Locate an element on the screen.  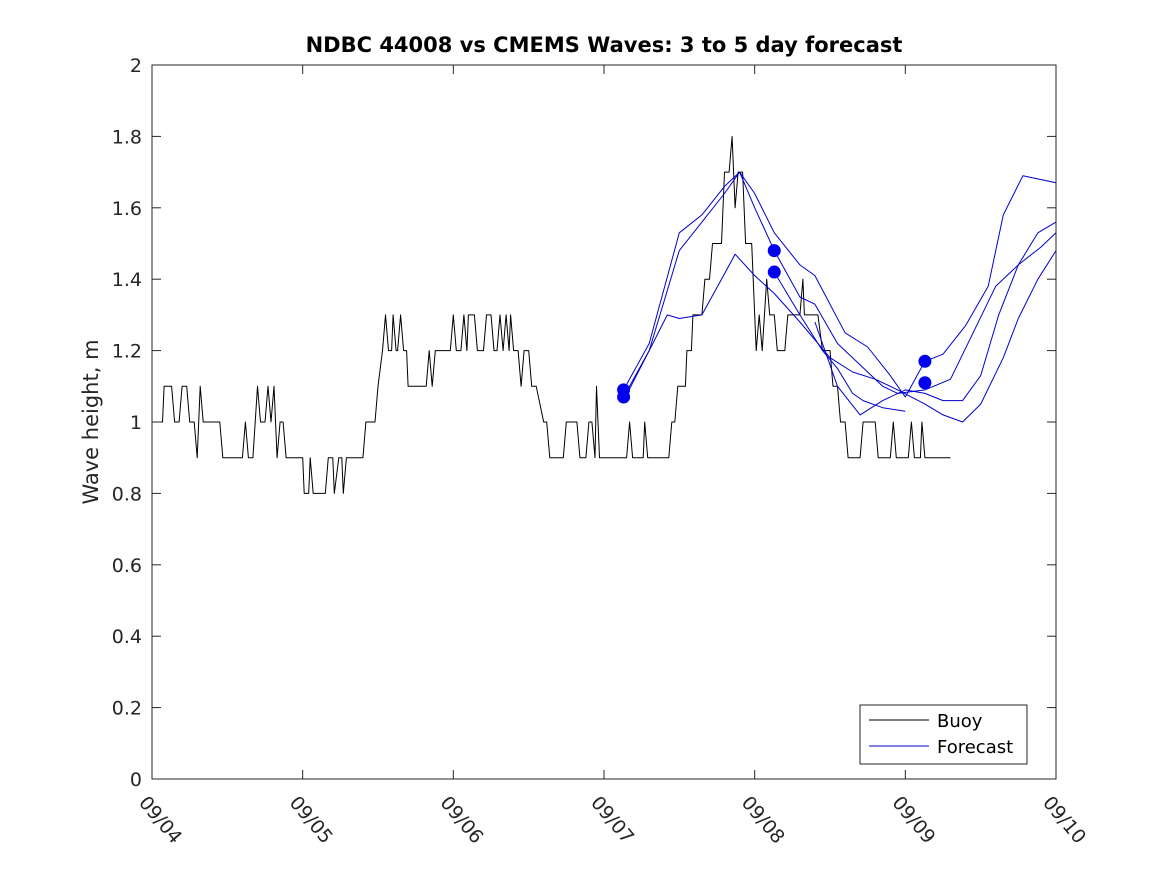
y-tick-label: 1.4 is located at coordinates (127, 280).